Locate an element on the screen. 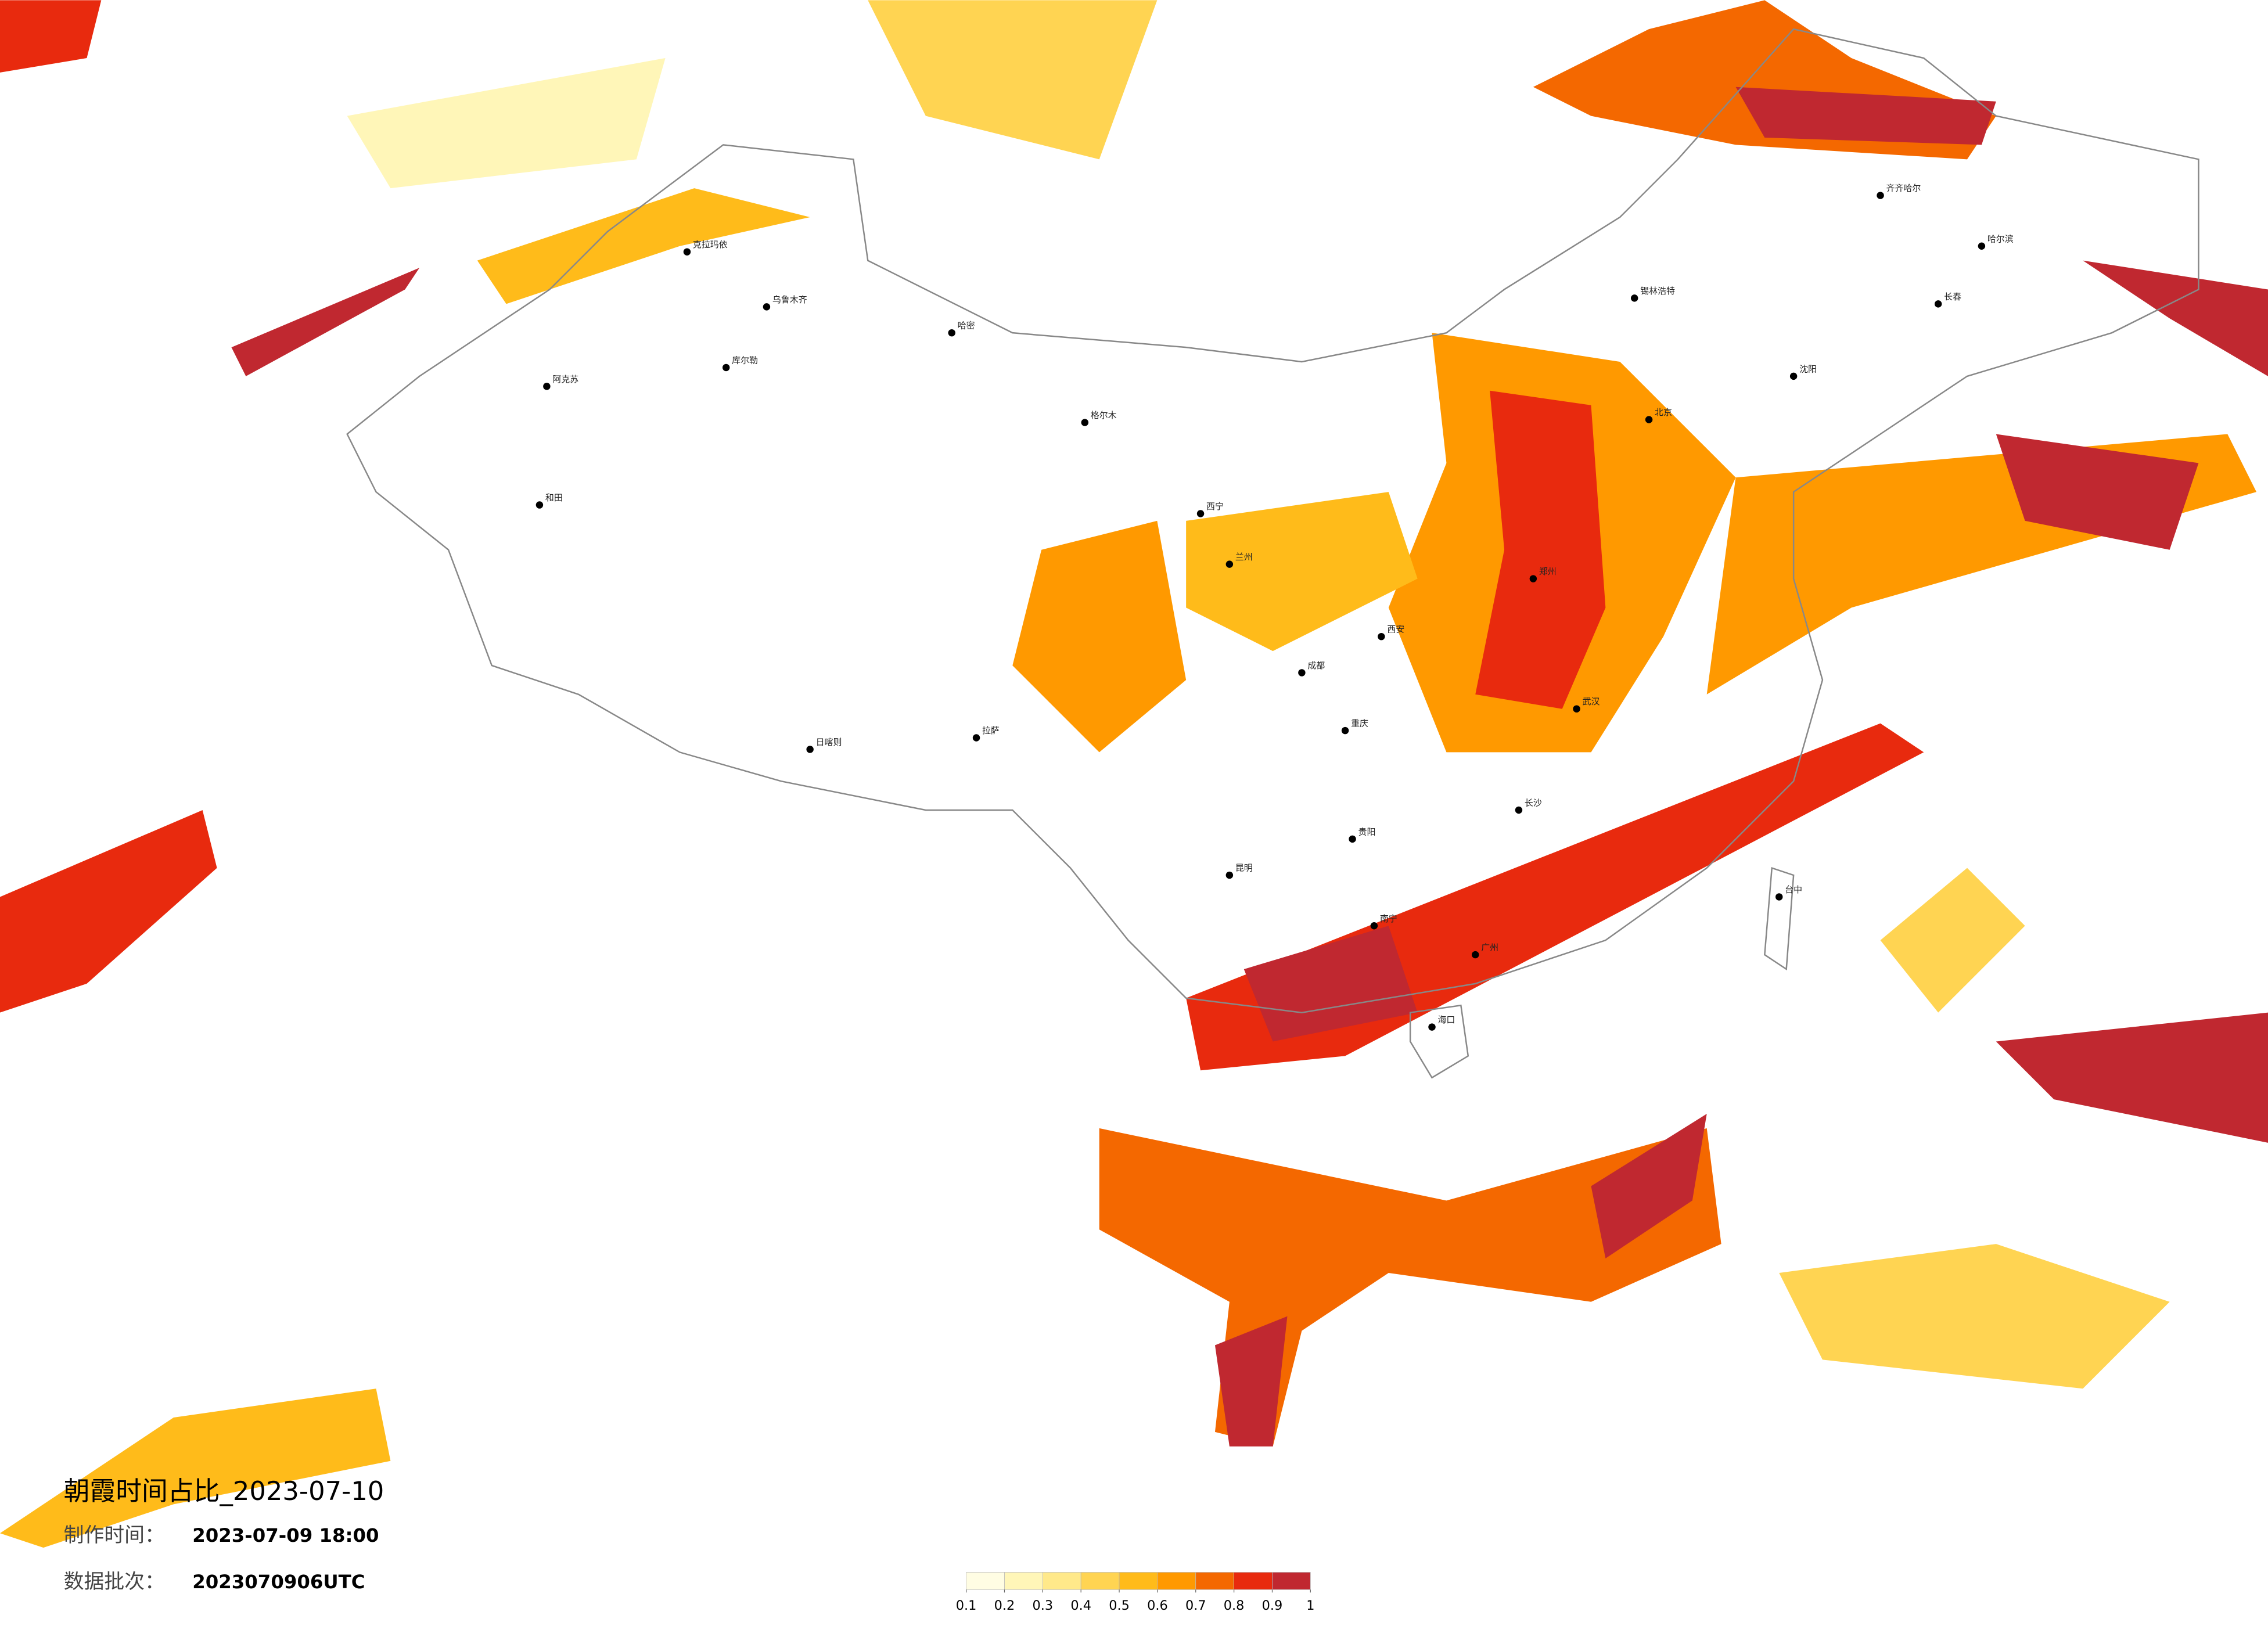 The width and height of the screenshot is (2268, 1626). city-label: 西安 is located at coordinates (1395, 629).